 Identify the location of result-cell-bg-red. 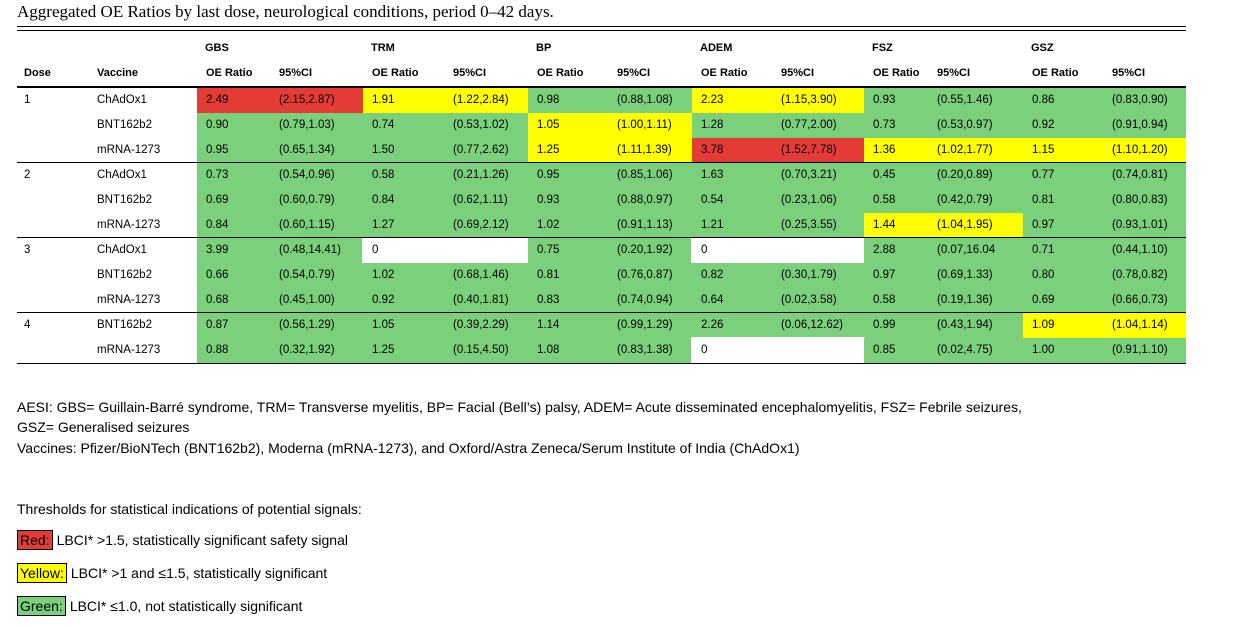
(778, 150).